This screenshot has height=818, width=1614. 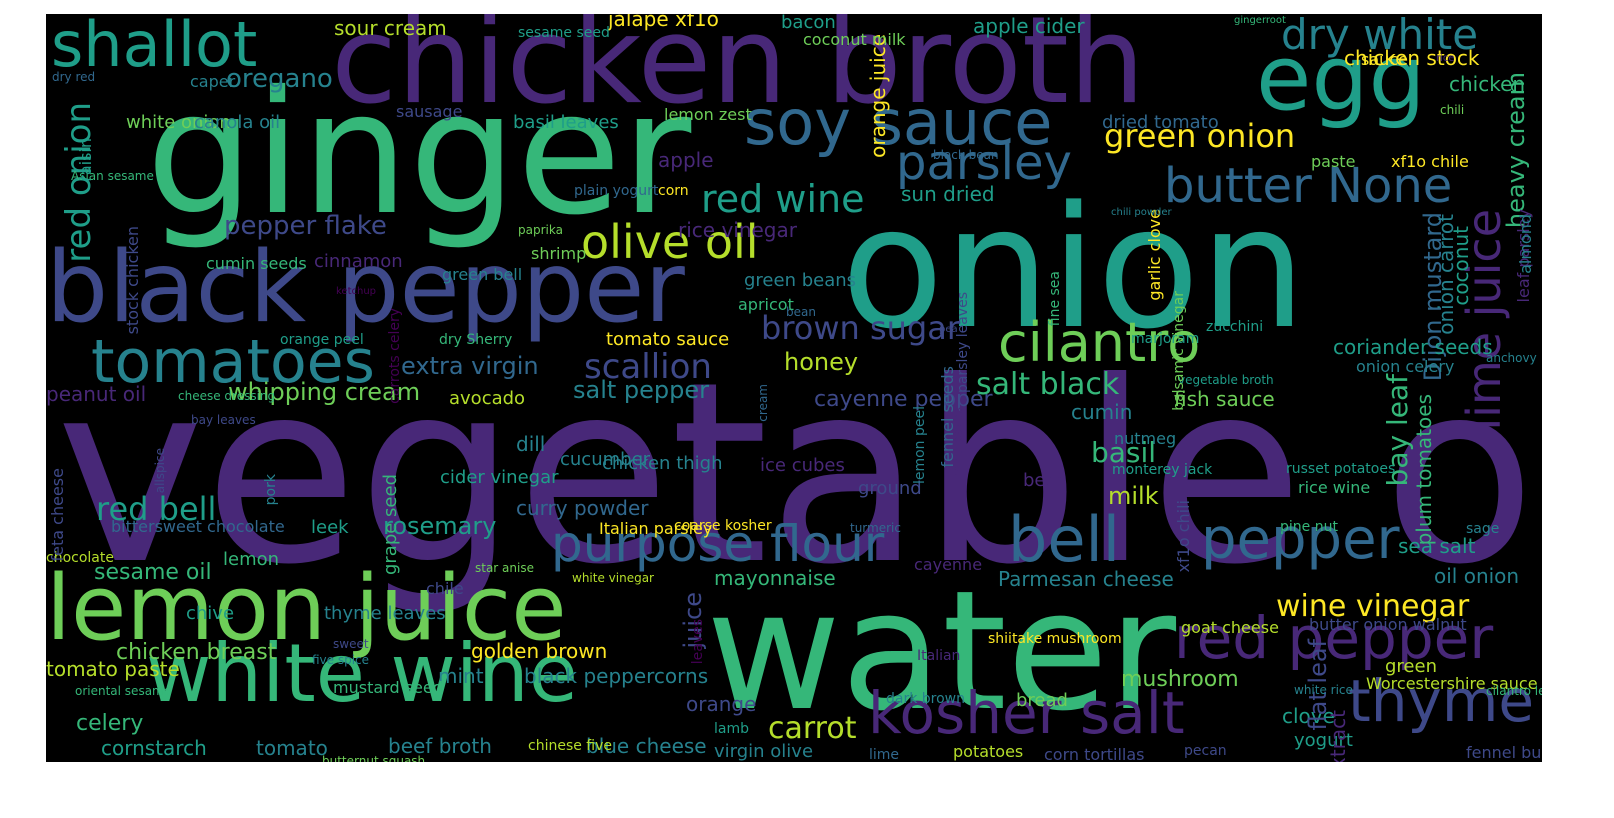 I want to click on word-cloud-word: turmeric, so click(x=875, y=528).